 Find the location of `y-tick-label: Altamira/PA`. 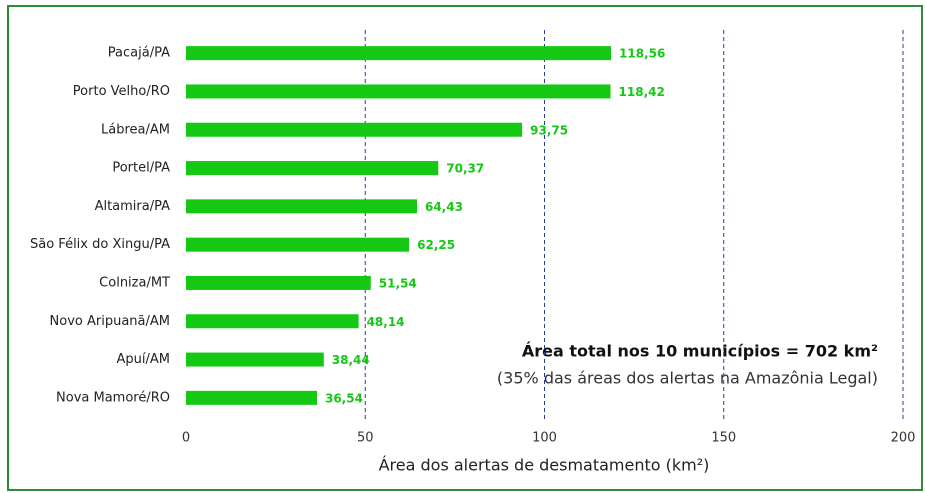

y-tick-label: Altamira/PA is located at coordinates (133, 206).